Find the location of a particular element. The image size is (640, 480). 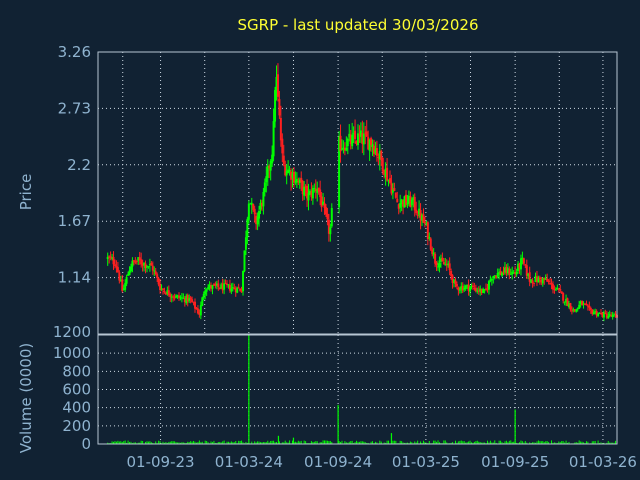

volume-axis-label: Volume (0000) is located at coordinates (26, 398).